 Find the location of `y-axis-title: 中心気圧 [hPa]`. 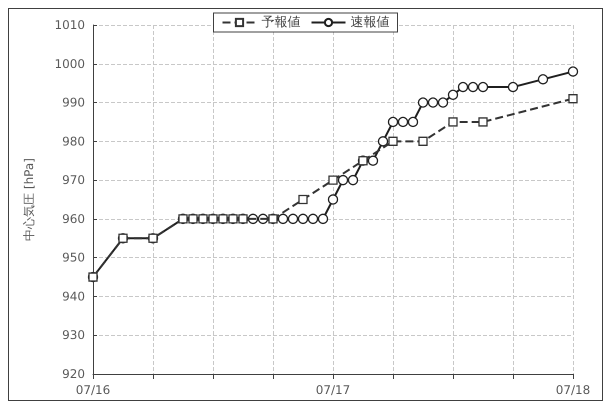

y-axis-title: 中心気圧 [hPa] is located at coordinates (29, 199).